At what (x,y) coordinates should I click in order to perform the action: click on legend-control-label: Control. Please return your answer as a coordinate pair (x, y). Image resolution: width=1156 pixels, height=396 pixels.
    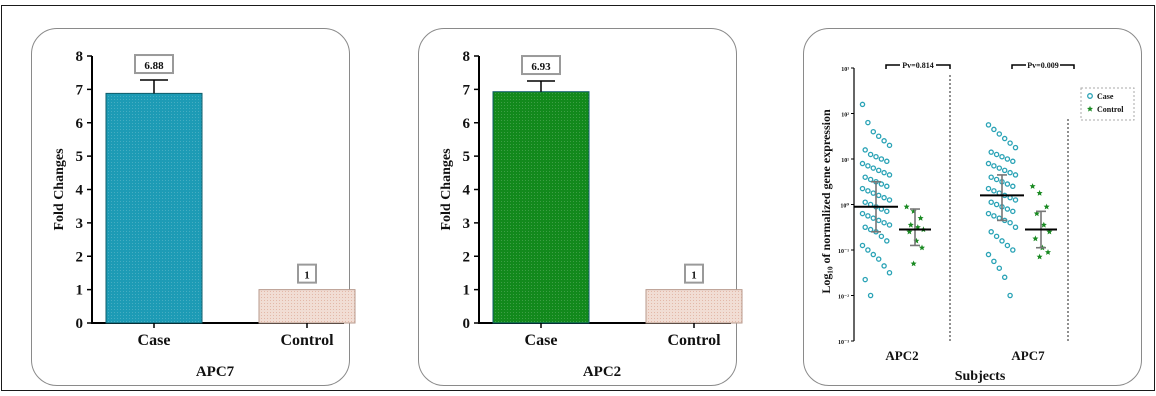
    Looking at the image, I should click on (1110, 109).